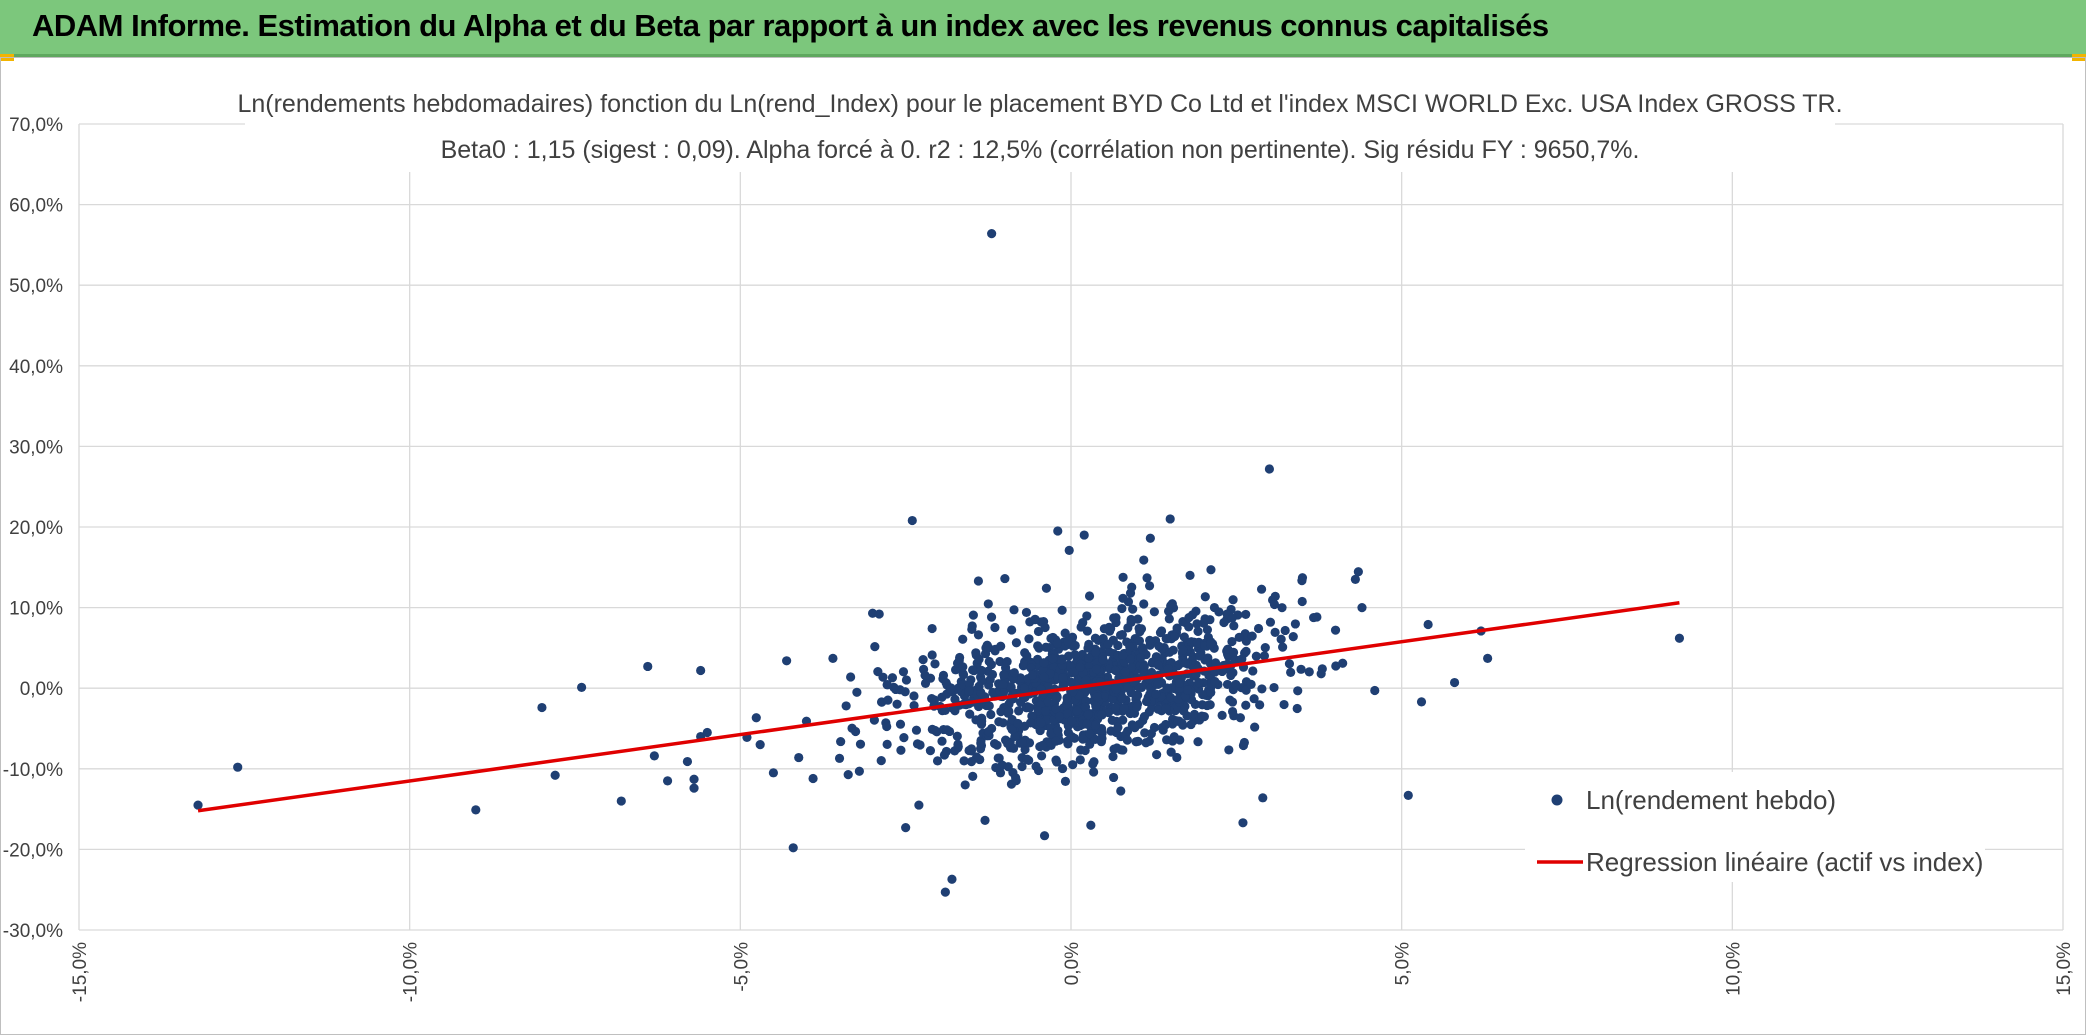 This screenshot has height=1035, width=2086. What do you see at coordinates (1711, 800) in the screenshot?
I see `legend-label-points: Ln(rendement hebdo)` at bounding box center [1711, 800].